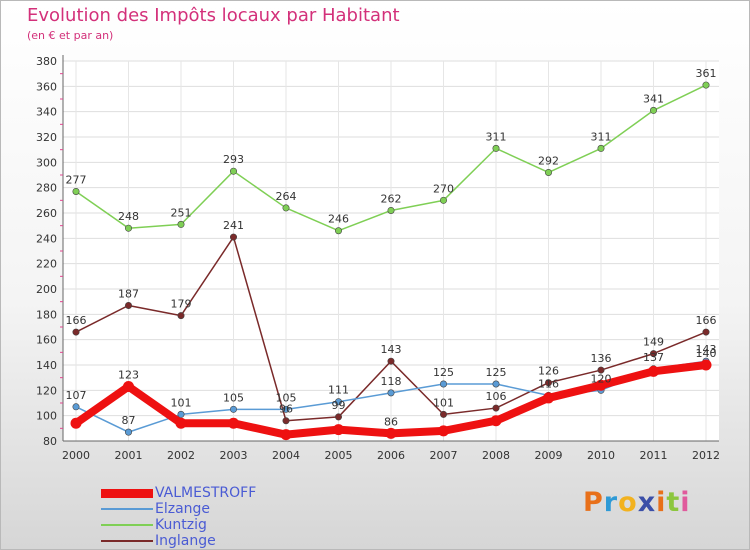  What do you see at coordinates (496, 148) in the screenshot?
I see `point-kuntzig-2008` at bounding box center [496, 148].